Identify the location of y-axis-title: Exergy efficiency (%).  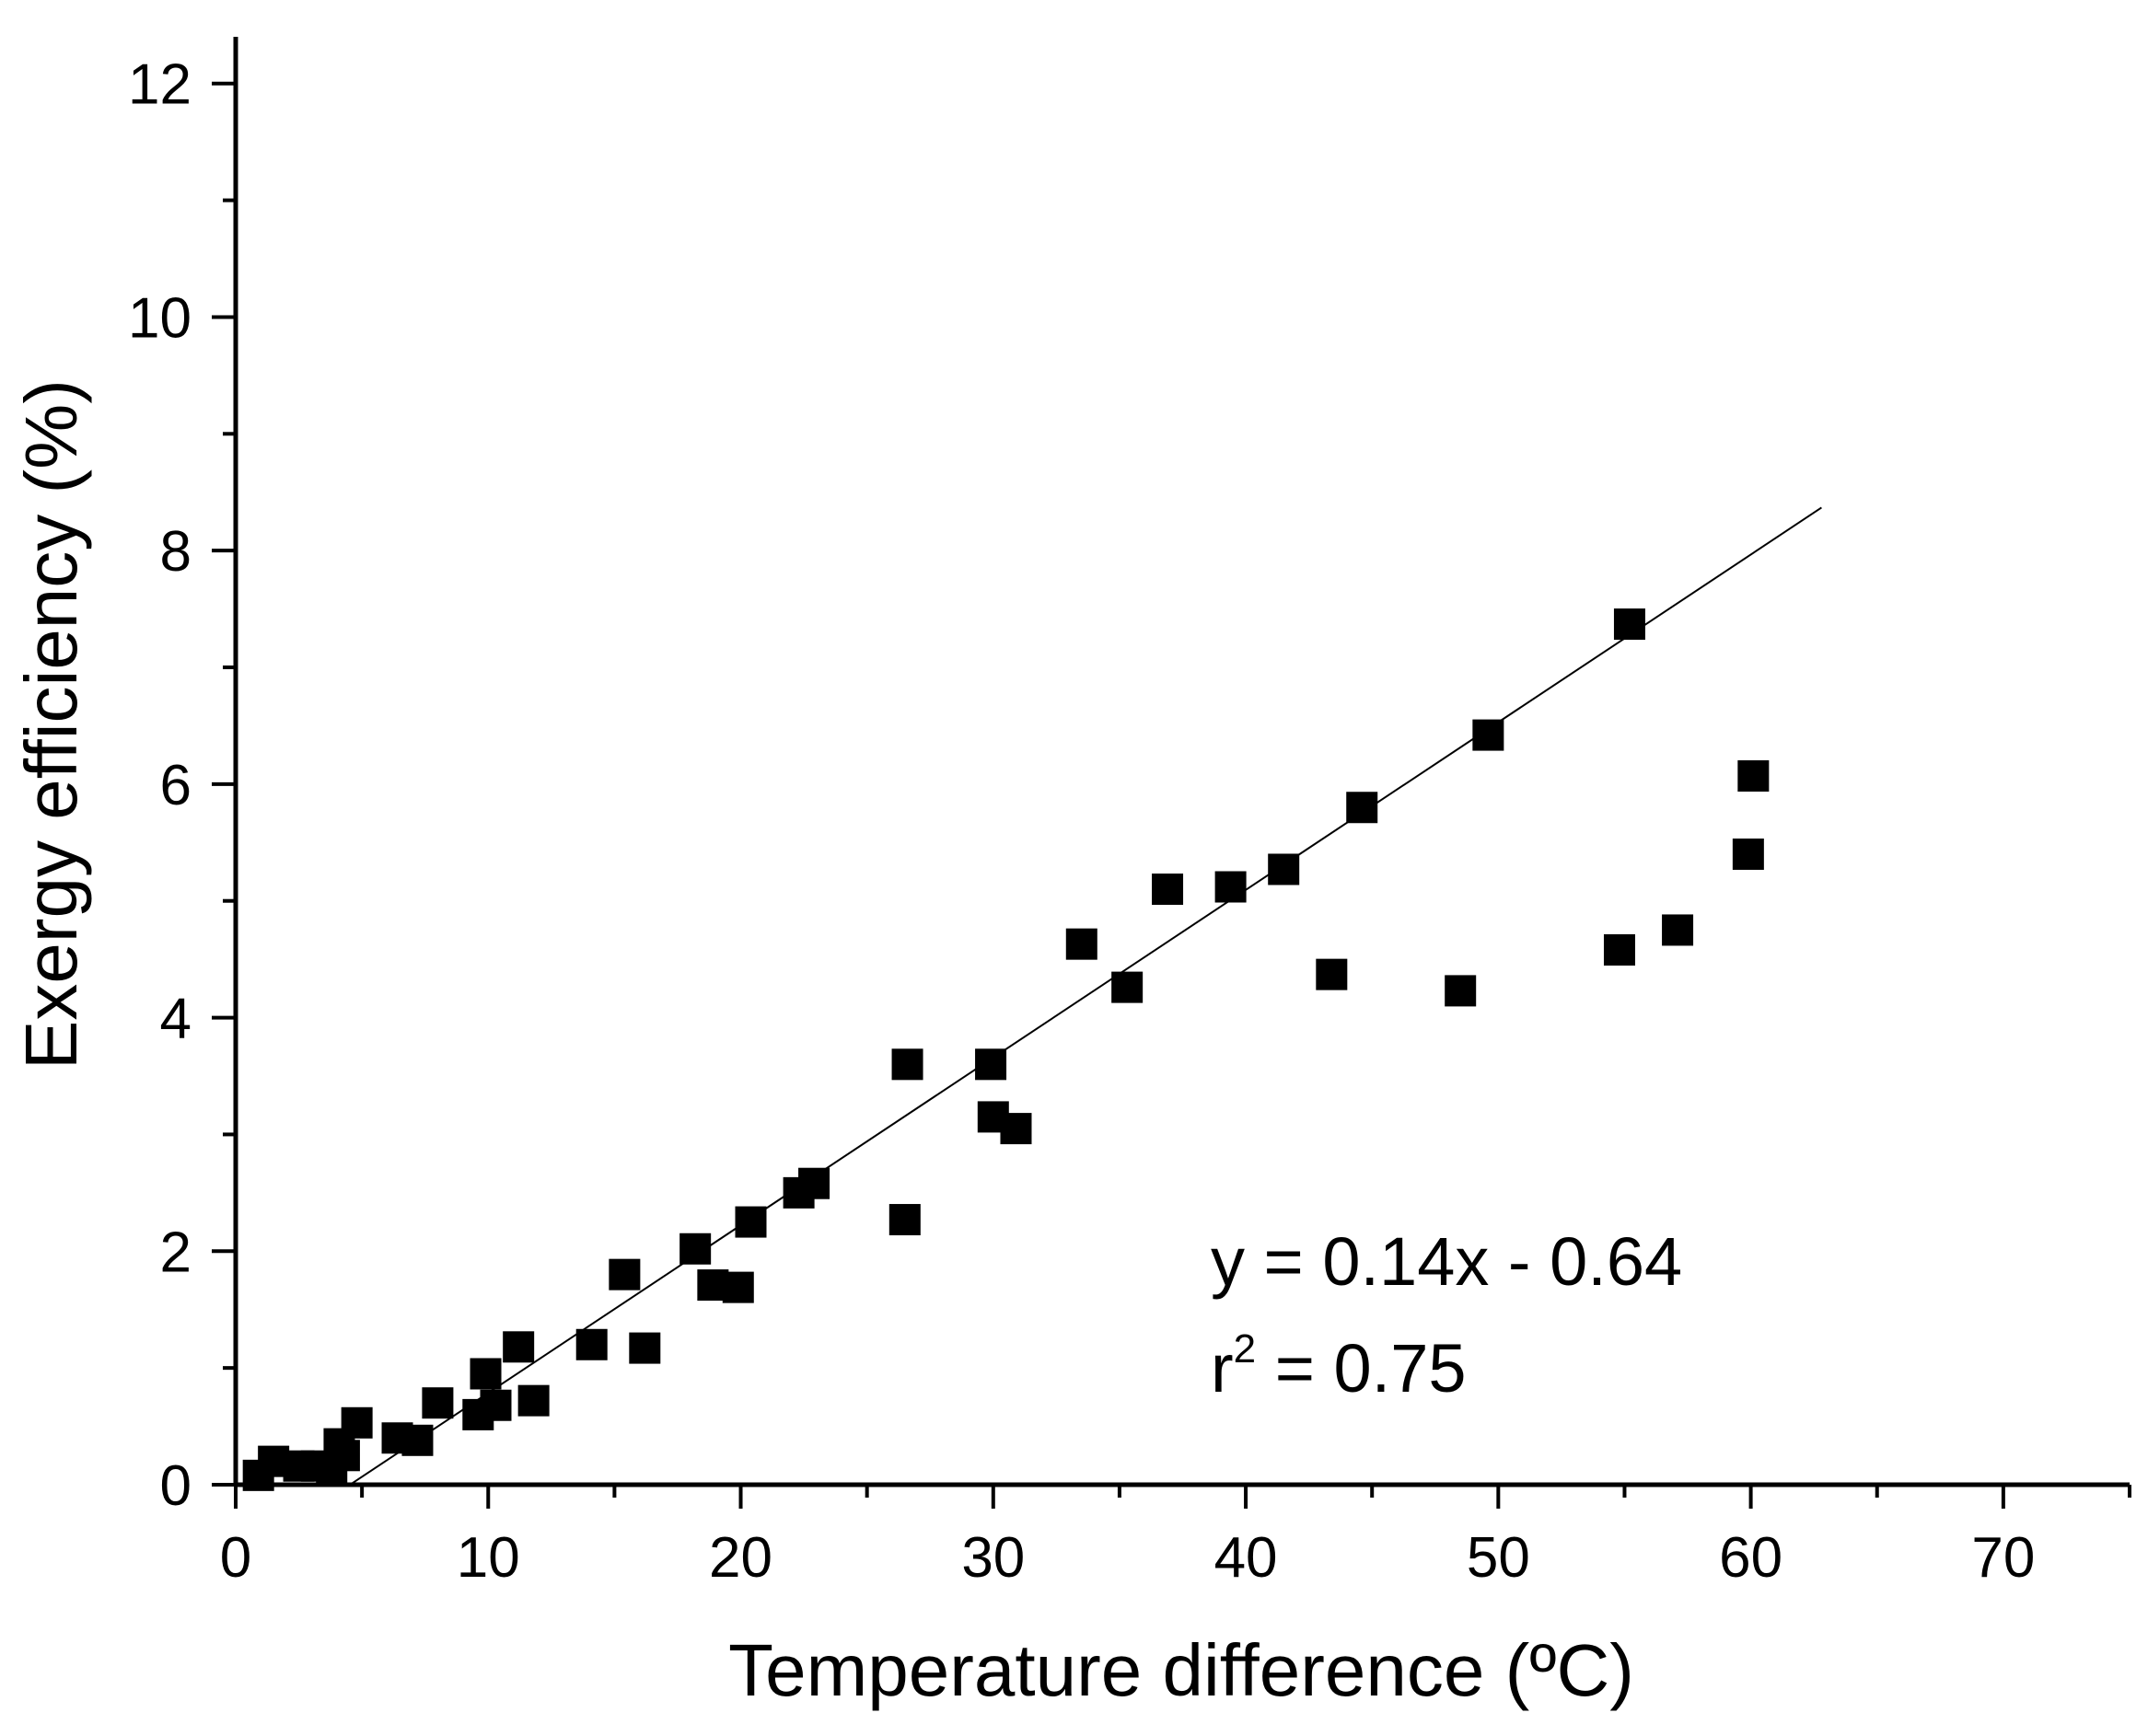
(51, 724).